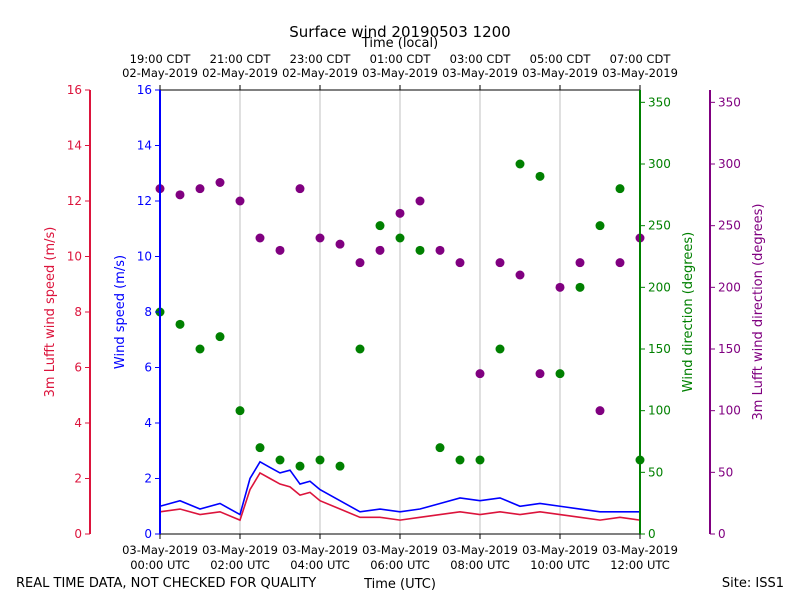  I want to click on lufft_speed-tick-label: 0, so click(78, 534).